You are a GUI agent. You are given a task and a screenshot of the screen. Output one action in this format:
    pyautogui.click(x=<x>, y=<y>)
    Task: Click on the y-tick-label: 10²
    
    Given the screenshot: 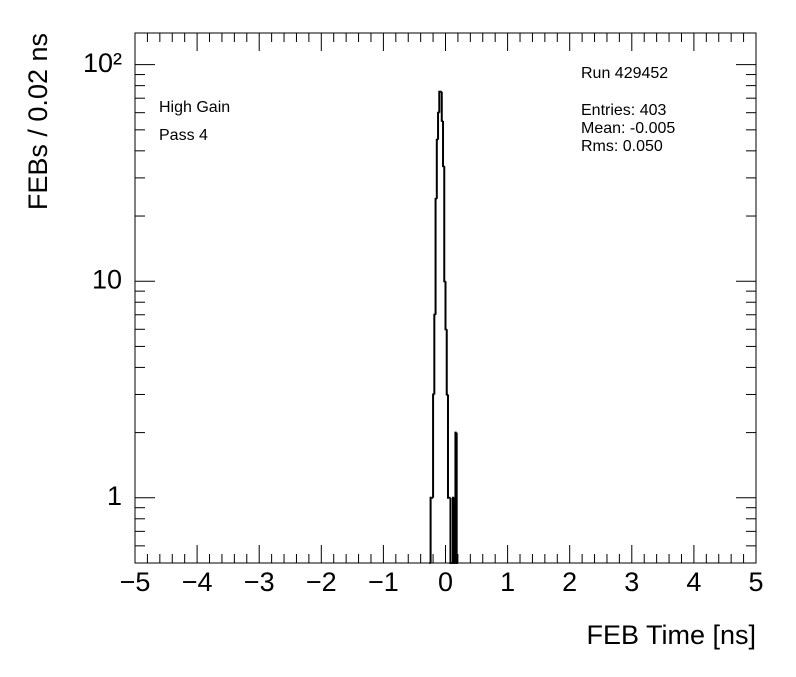 What is the action you would take?
    pyautogui.click(x=102, y=63)
    